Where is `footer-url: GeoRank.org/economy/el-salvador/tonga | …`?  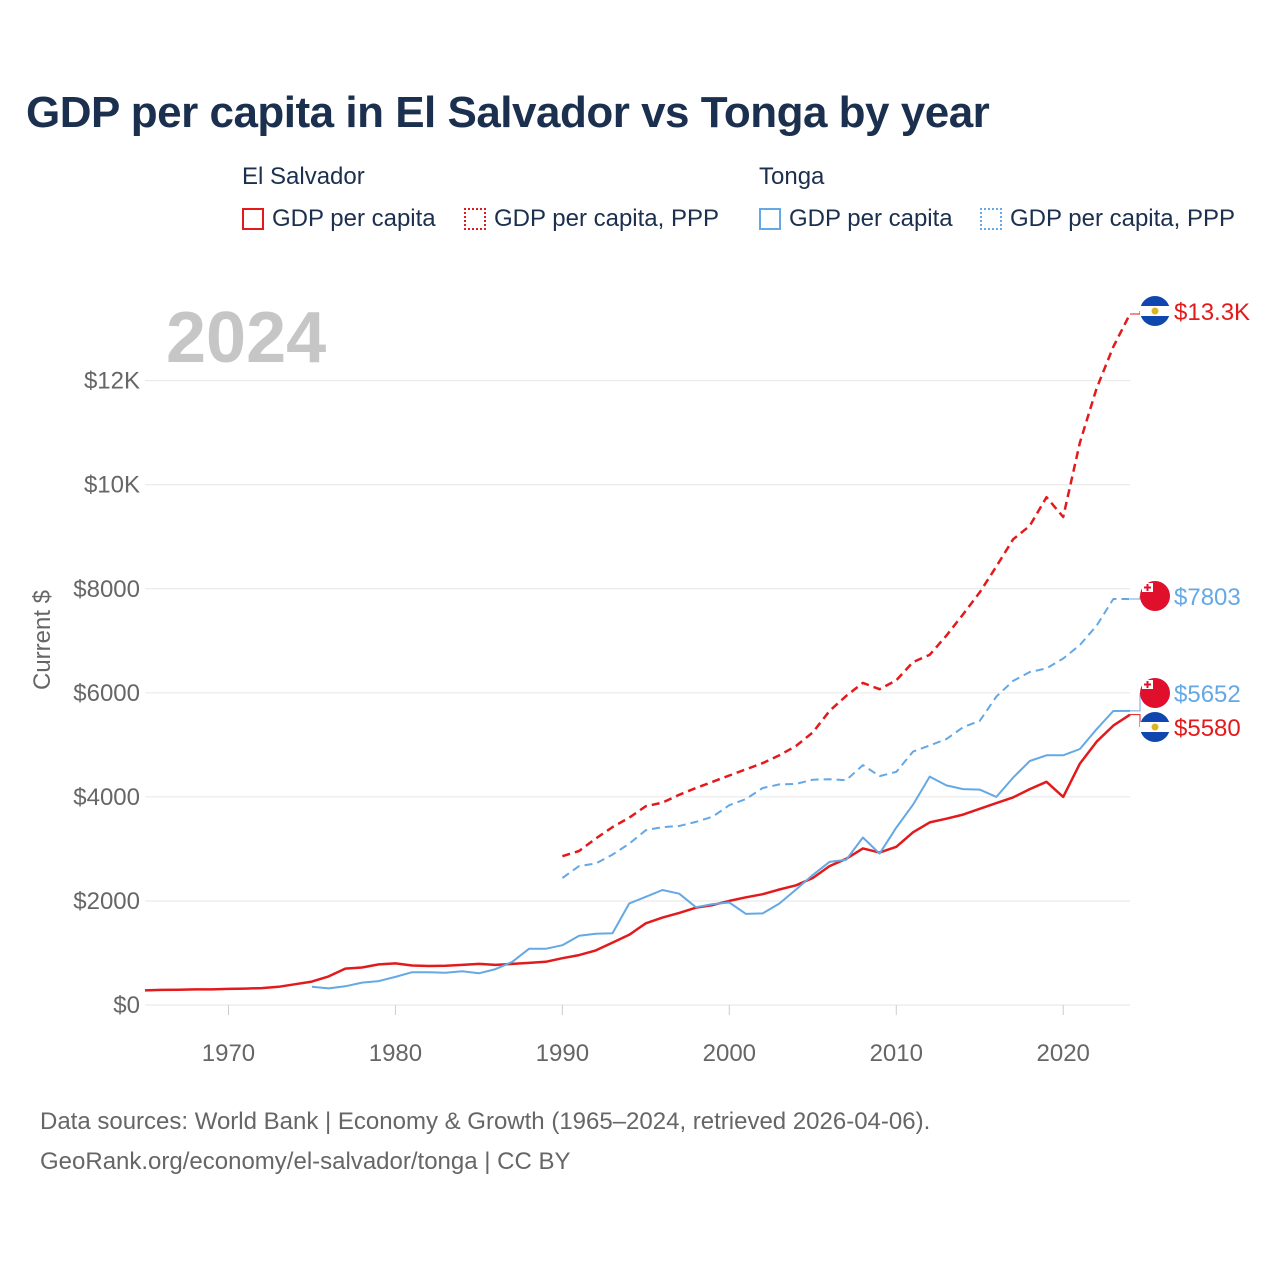
footer-url: GeoRank.org/economy/el-salvador/tonga | … is located at coordinates (305, 1161).